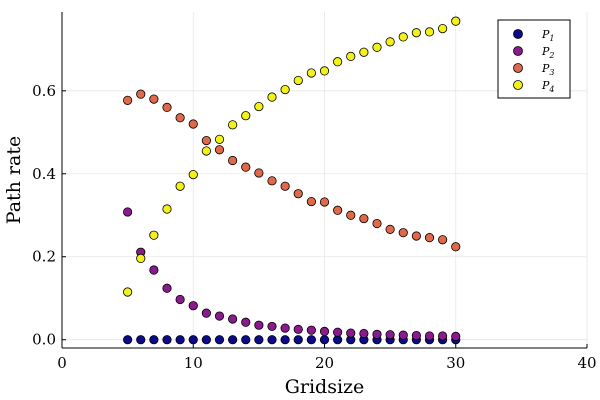  What do you see at coordinates (455, 363) in the screenshot?
I see `x-tick-label: 30` at bounding box center [455, 363].